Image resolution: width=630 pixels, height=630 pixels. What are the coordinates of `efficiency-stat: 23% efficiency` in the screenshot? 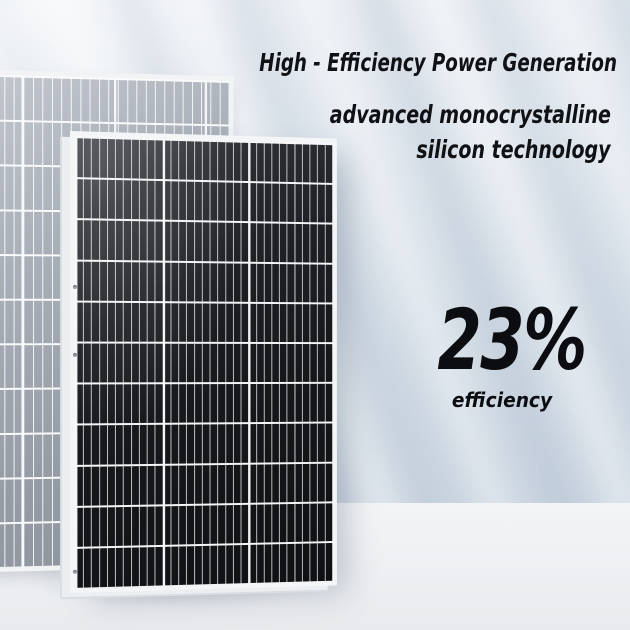 It's located at (502, 355).